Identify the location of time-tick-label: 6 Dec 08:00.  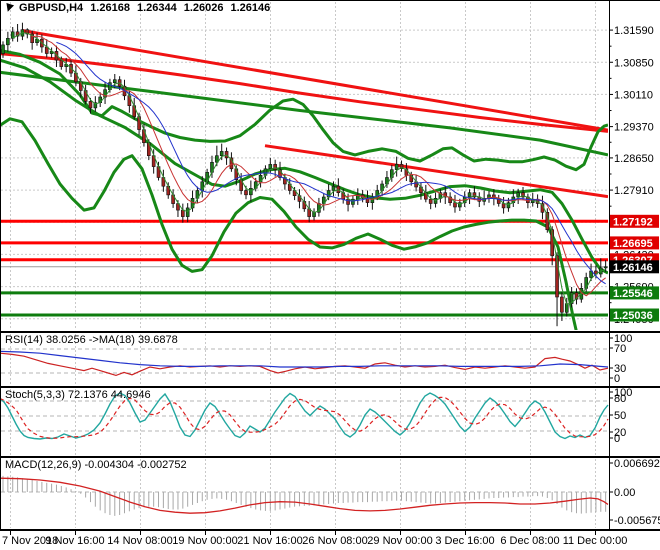
(529, 541).